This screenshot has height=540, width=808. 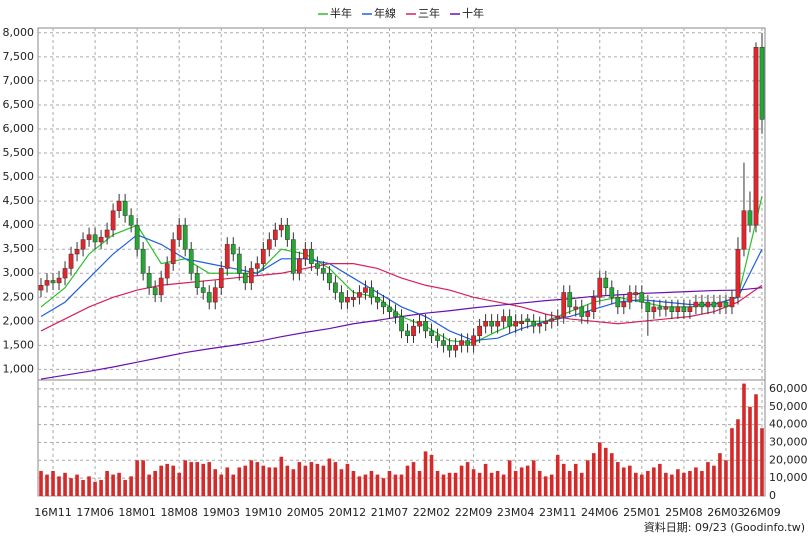 What do you see at coordinates (19, 344) in the screenshot?
I see `y-tick-label: 1,500` at bounding box center [19, 344].